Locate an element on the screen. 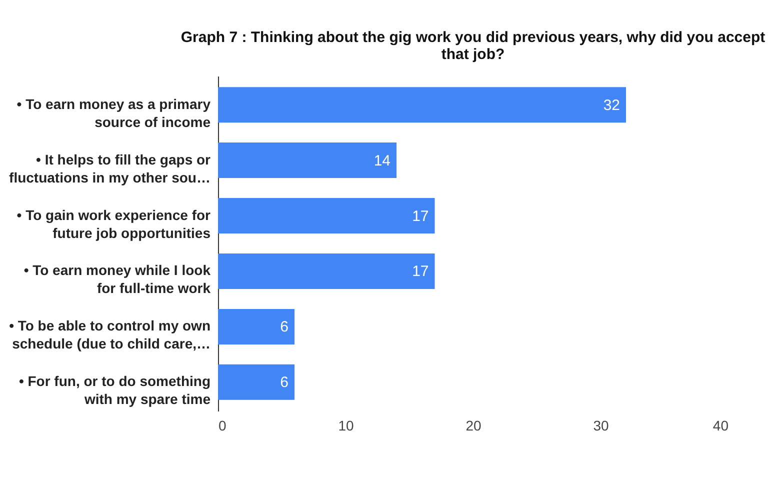  y-tick-label: • To earn money as a primary source of income is located at coordinates (113, 113).